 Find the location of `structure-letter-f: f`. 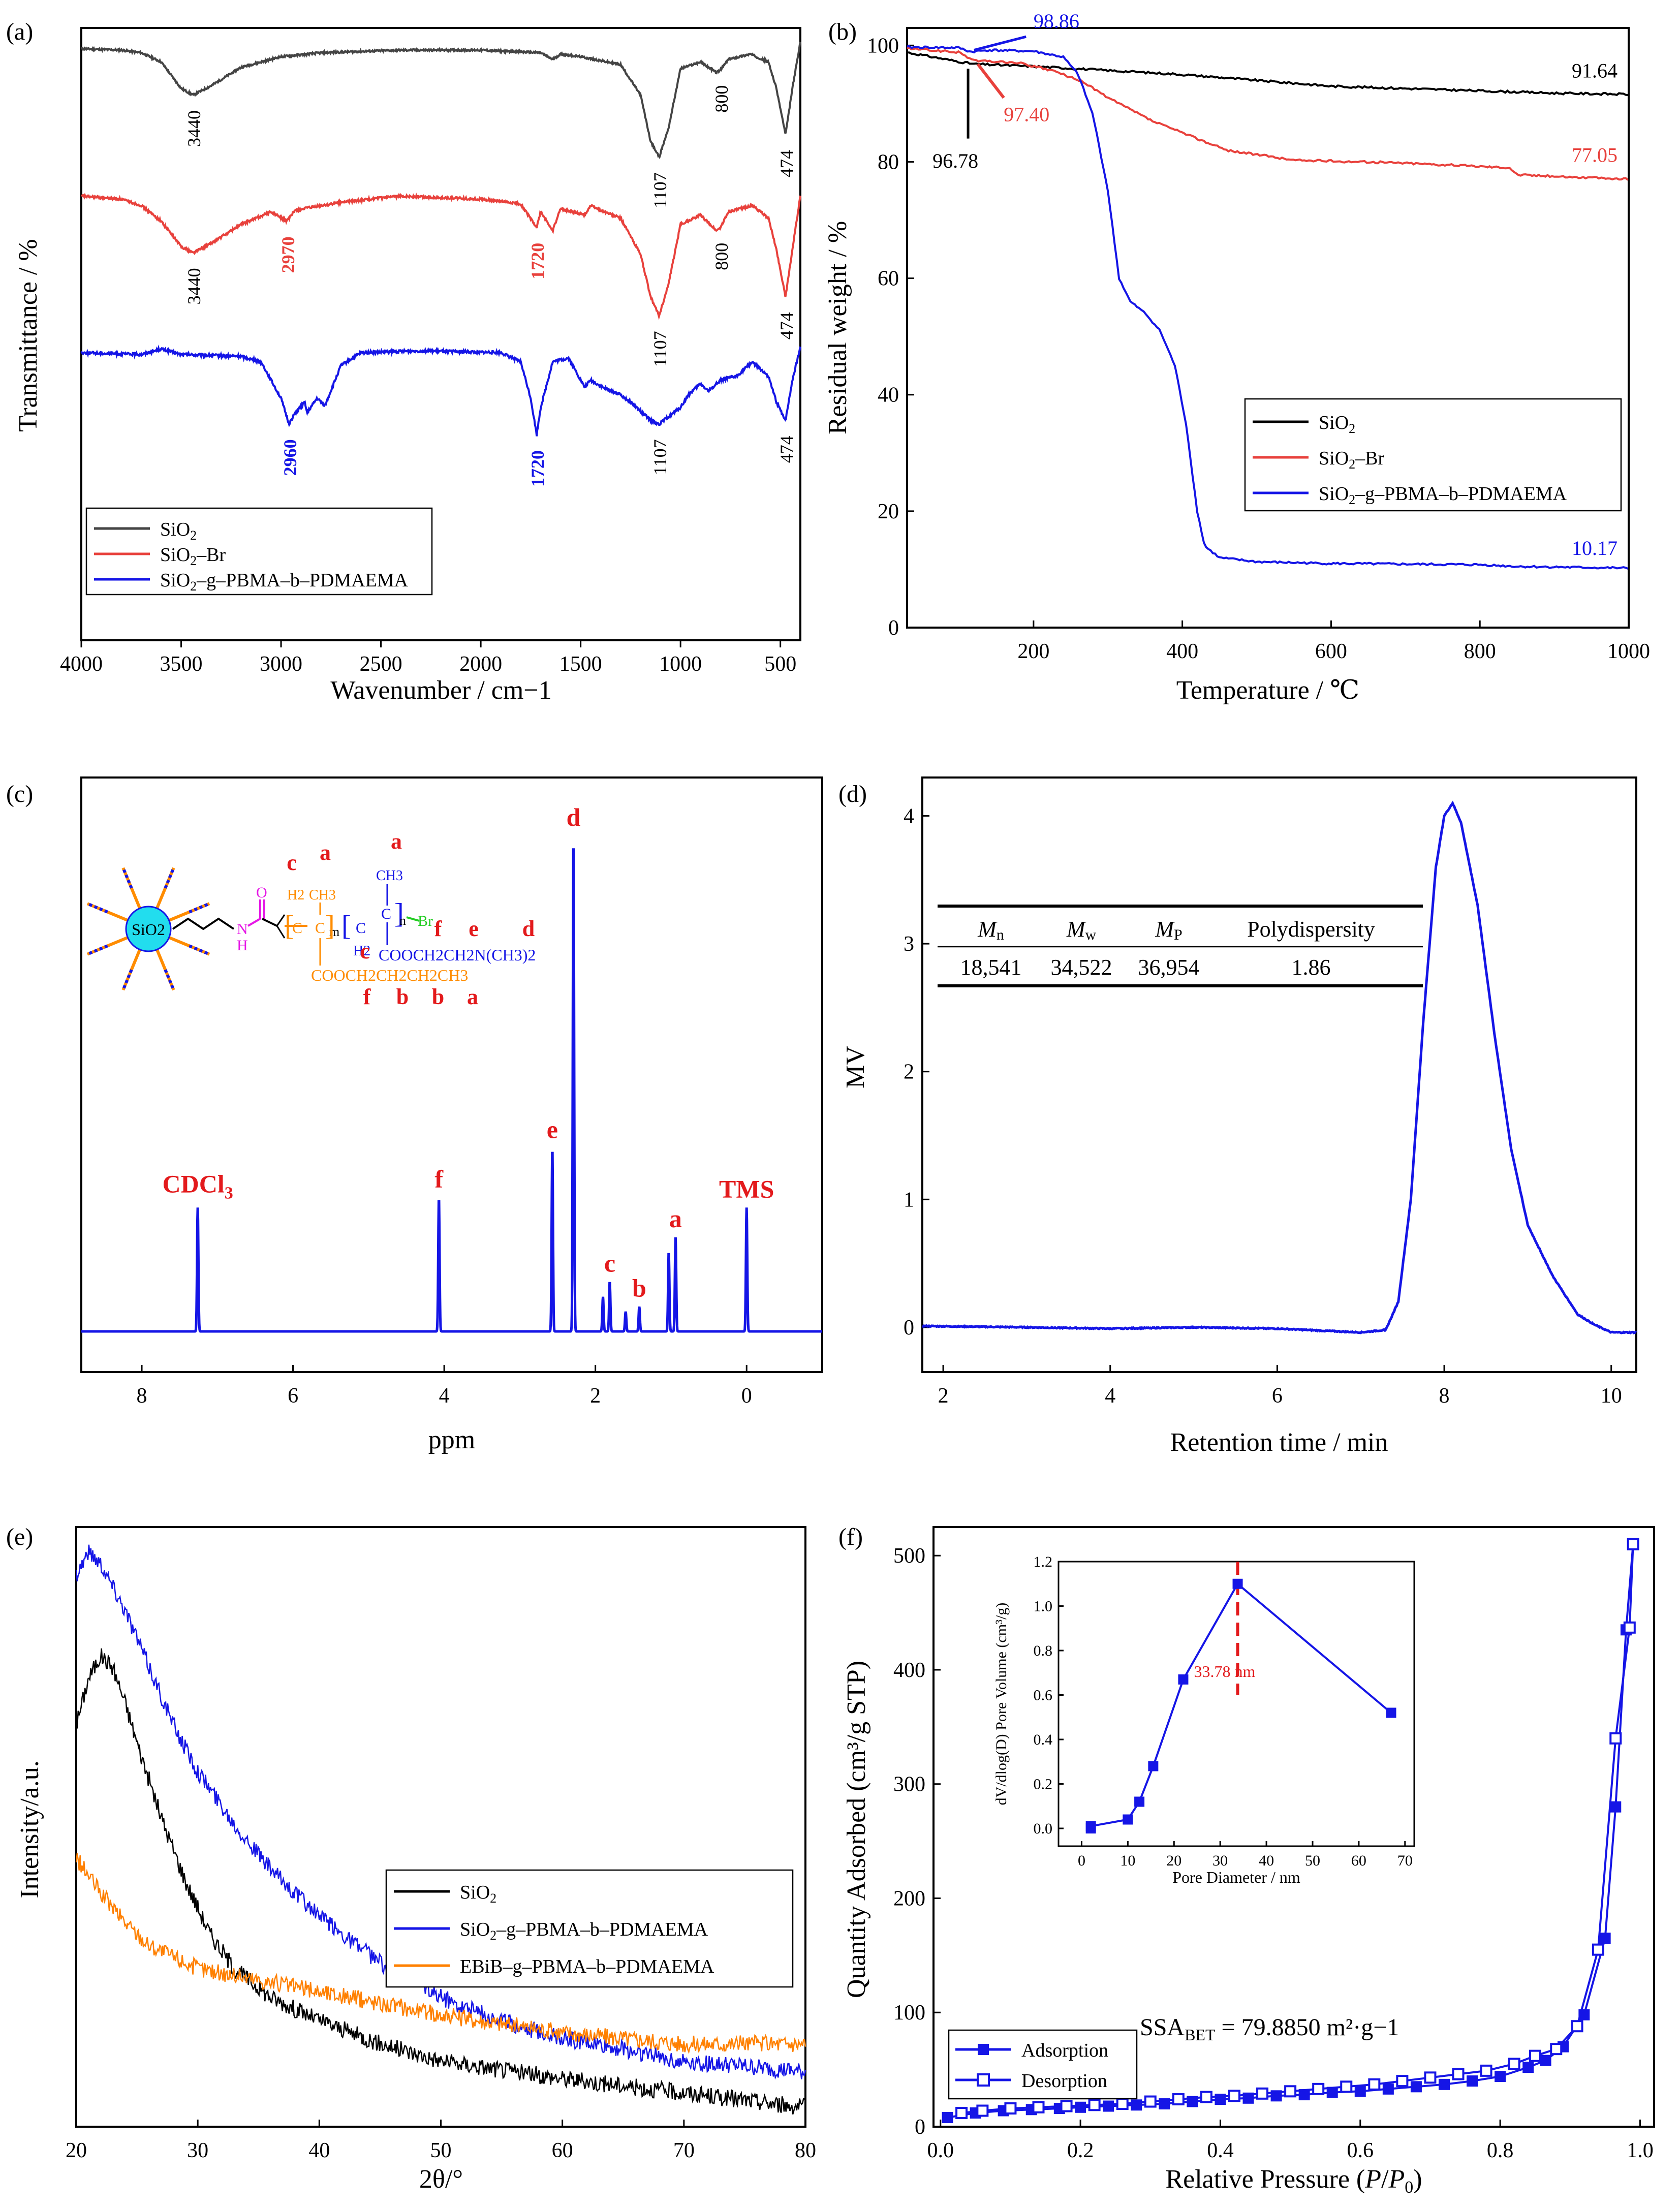

structure-letter-f: f is located at coordinates (367, 996).